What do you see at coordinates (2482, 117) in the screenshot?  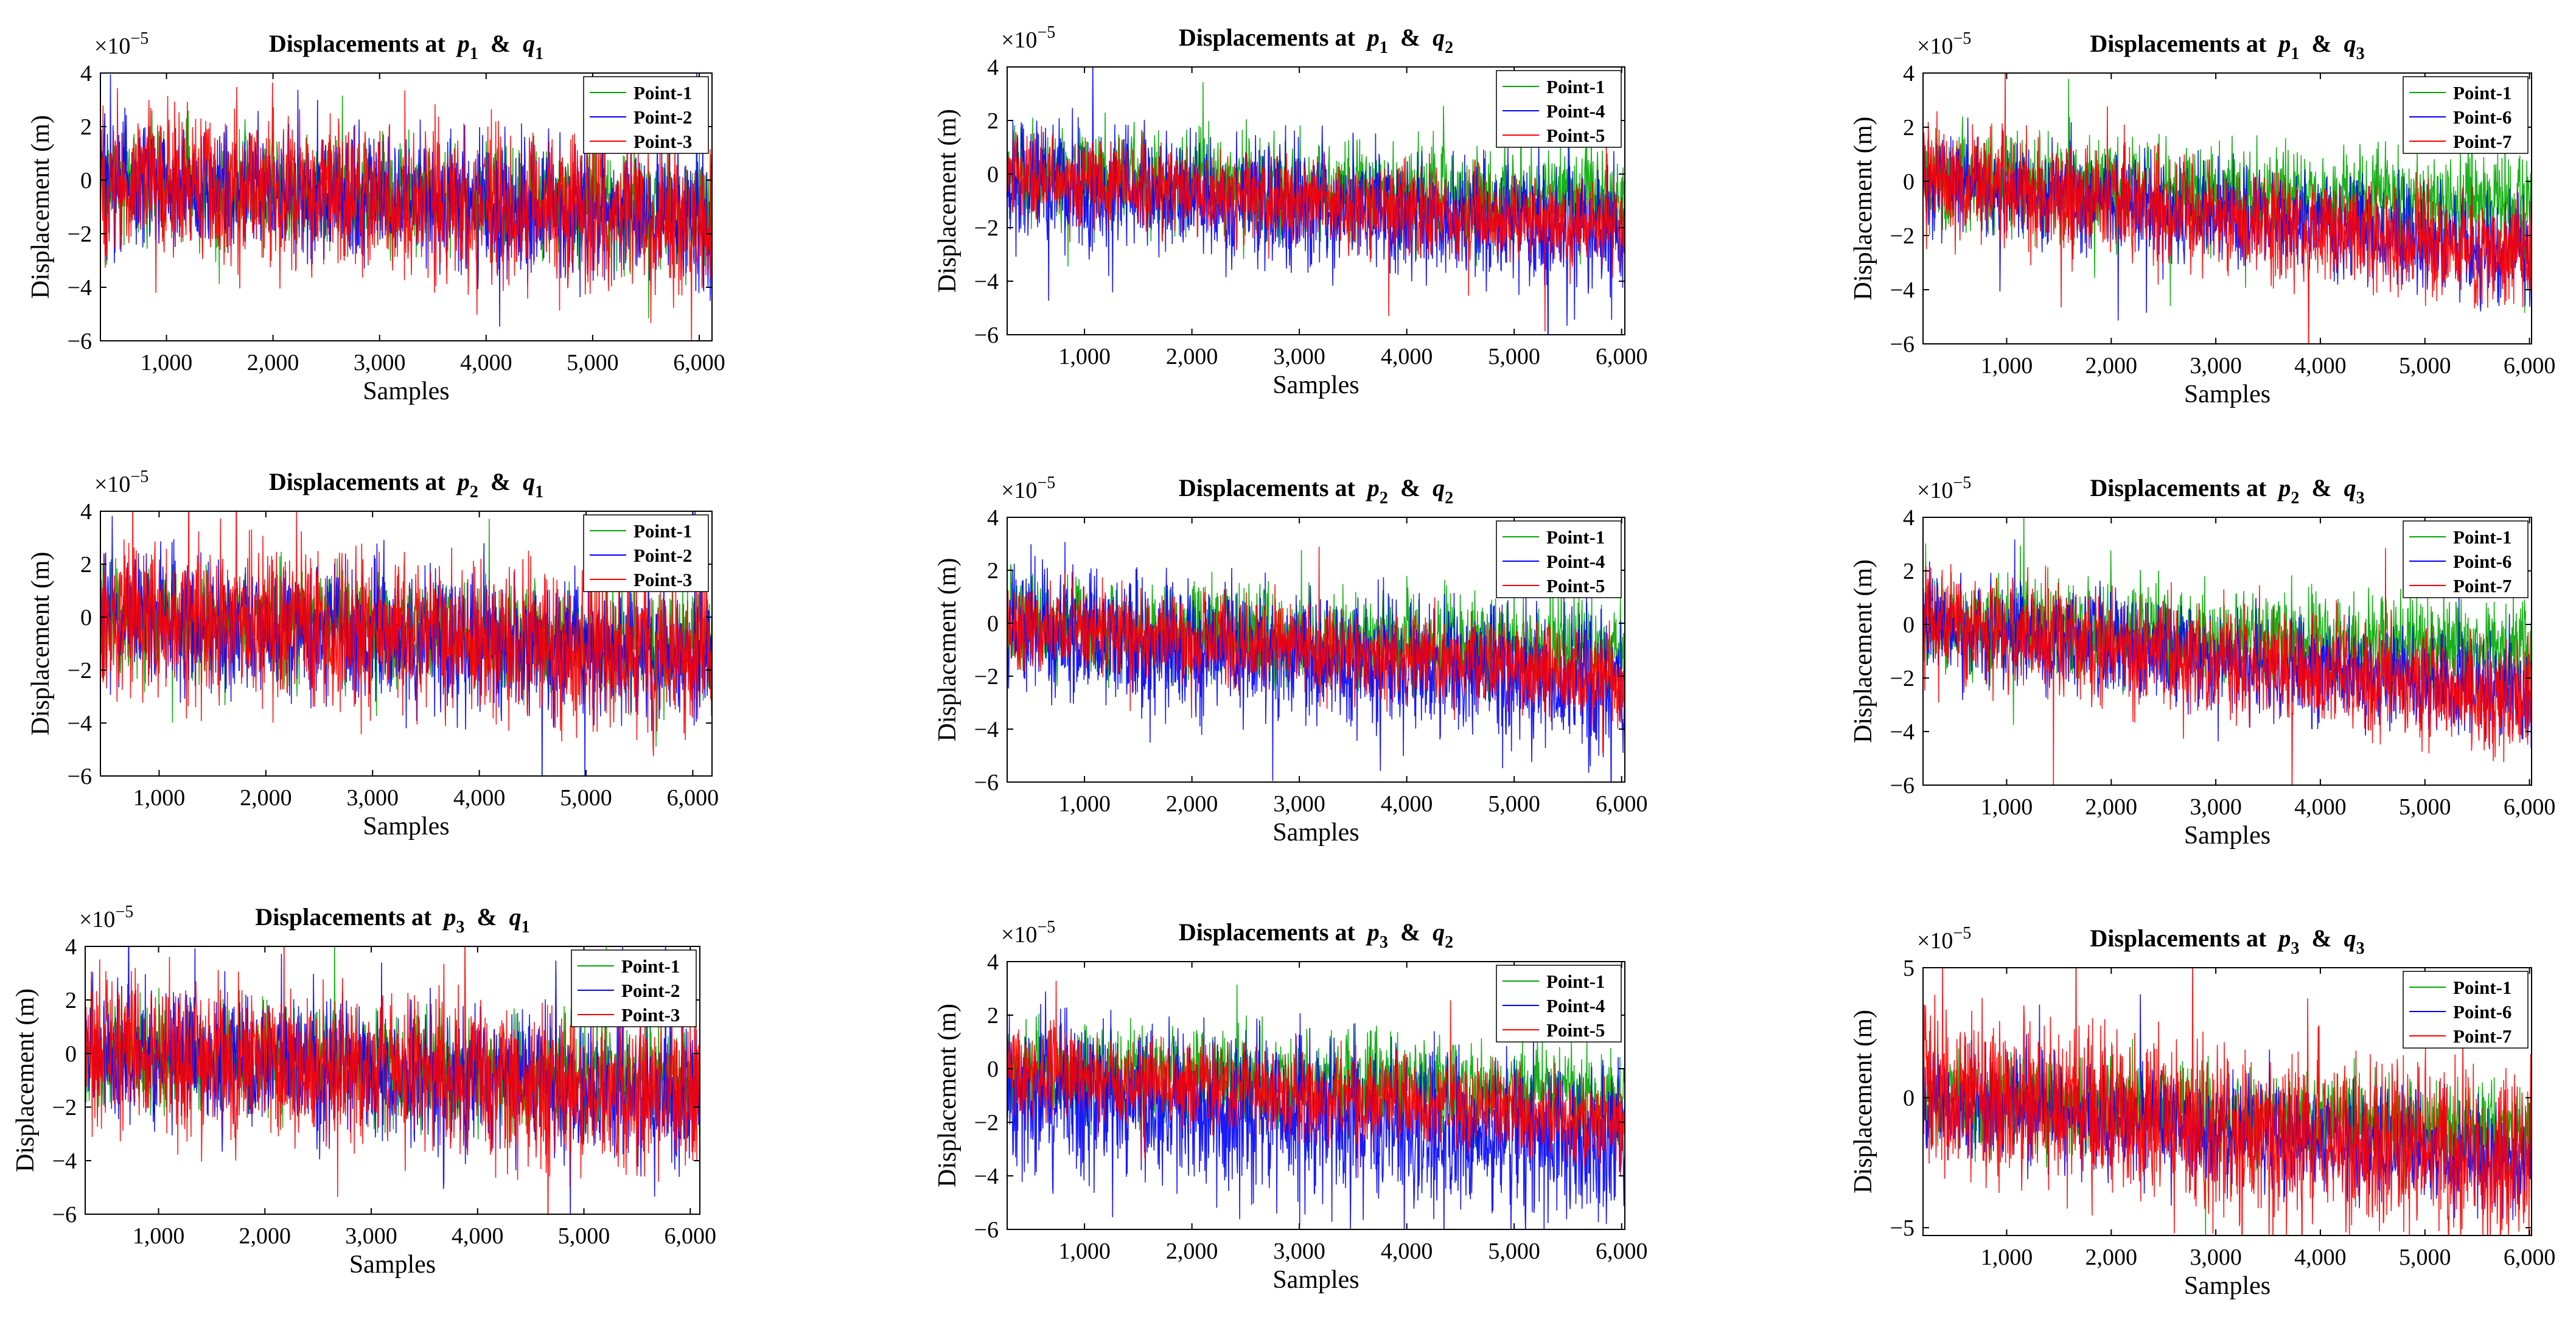 I see `legend-entry: Point-6` at bounding box center [2482, 117].